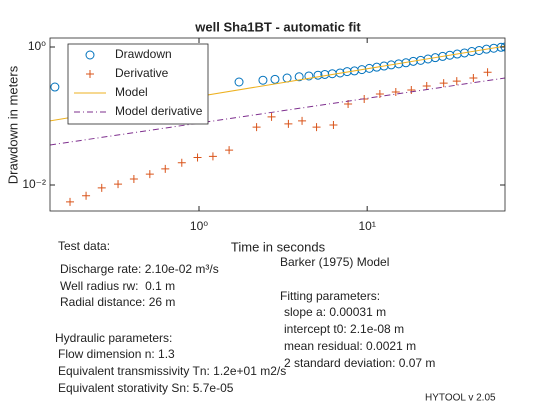 This screenshot has width=560, height=420. What do you see at coordinates (335, 312) in the screenshot?
I see `annotation: slope a: 0.00031 m` at bounding box center [335, 312].